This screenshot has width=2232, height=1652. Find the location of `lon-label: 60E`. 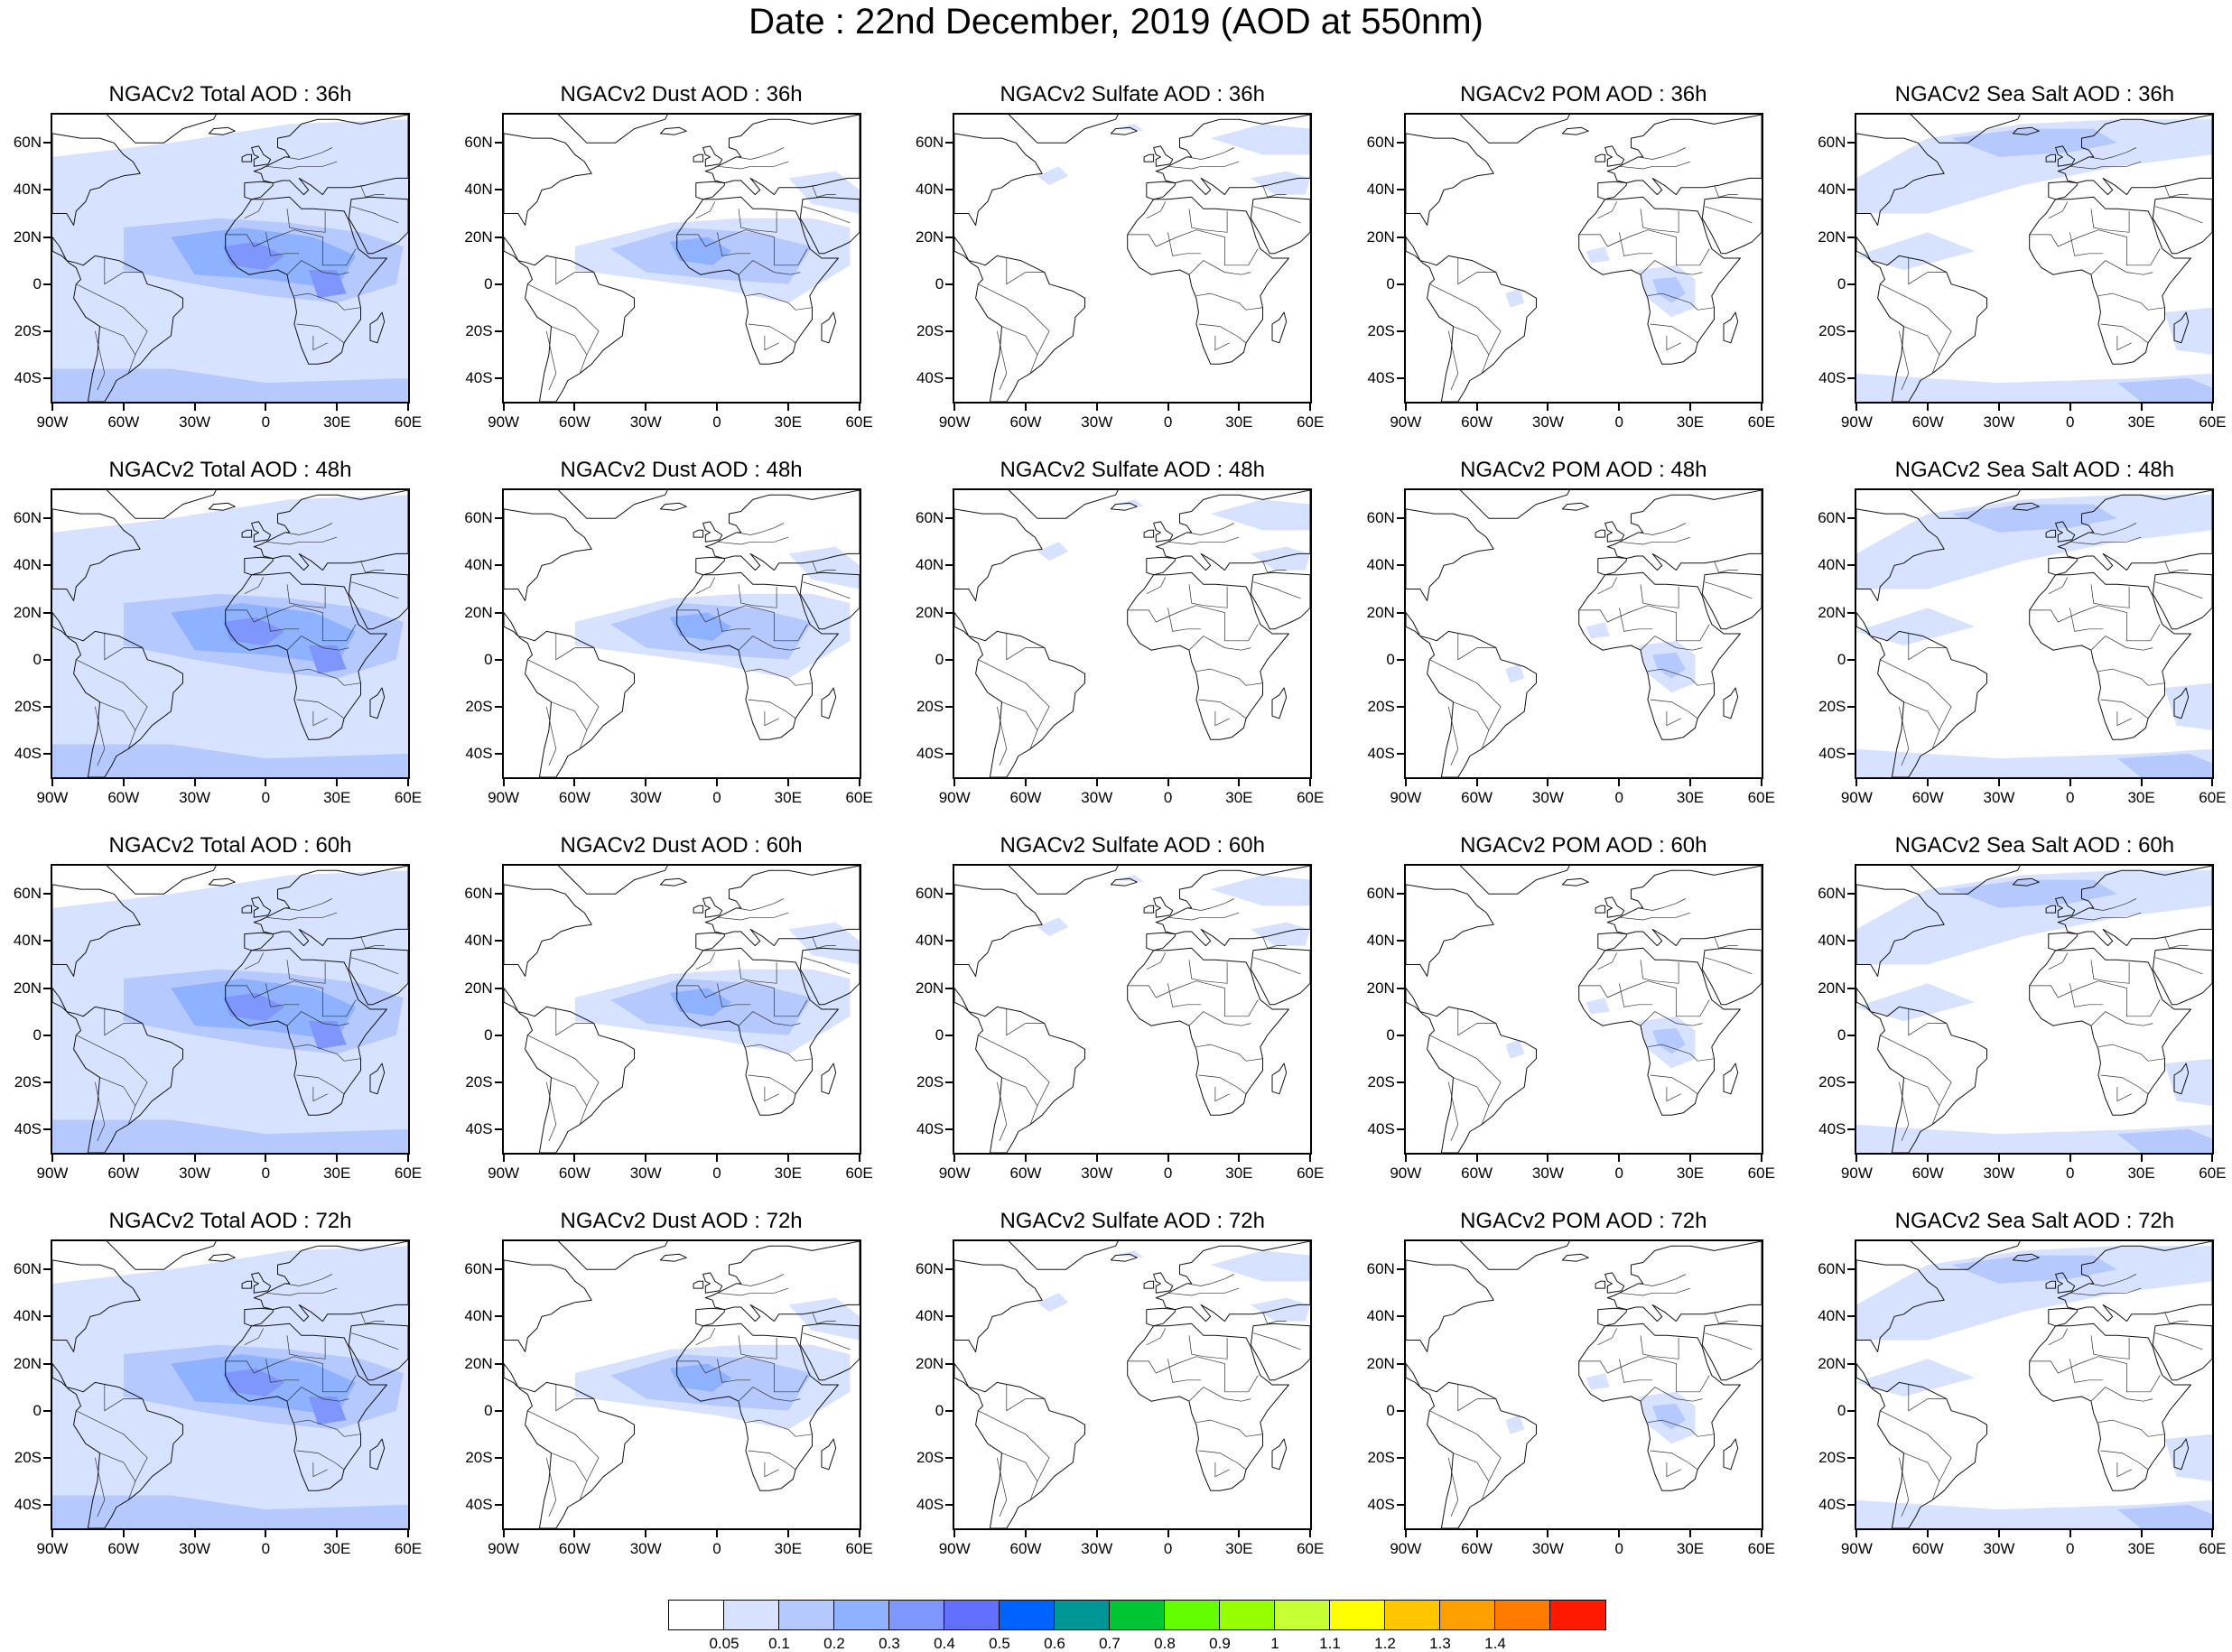

lon-label: 60E is located at coordinates (1311, 1548).